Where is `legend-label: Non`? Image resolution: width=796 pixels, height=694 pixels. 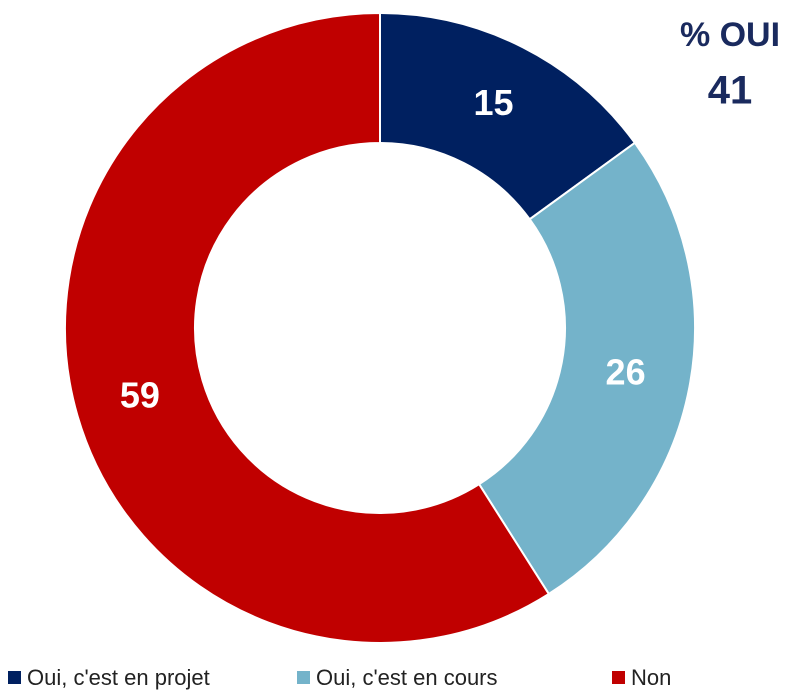 legend-label: Non is located at coordinates (651, 677).